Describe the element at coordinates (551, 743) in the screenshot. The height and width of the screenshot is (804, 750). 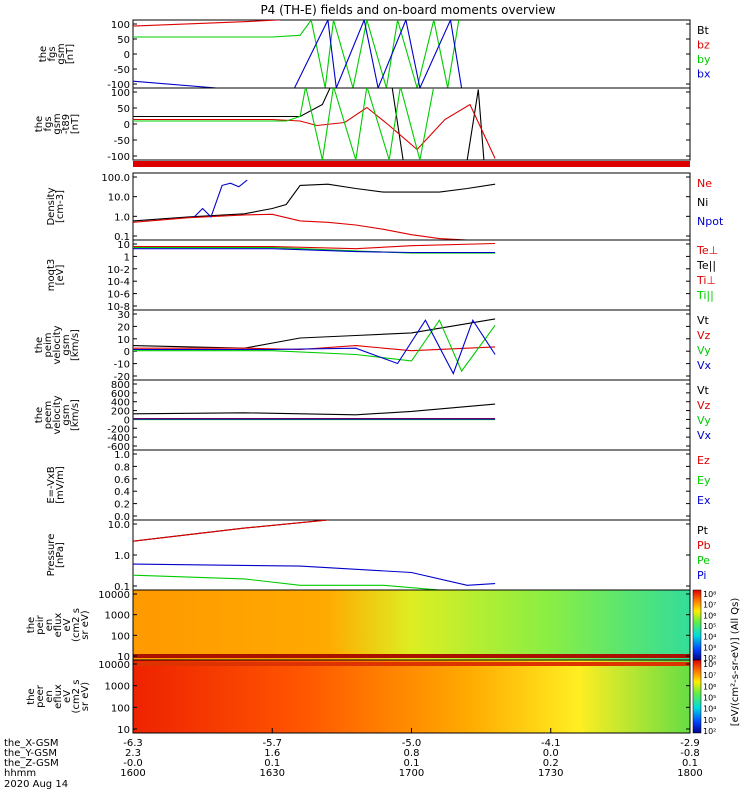
I see `x-axis-value: -4.1` at that location.